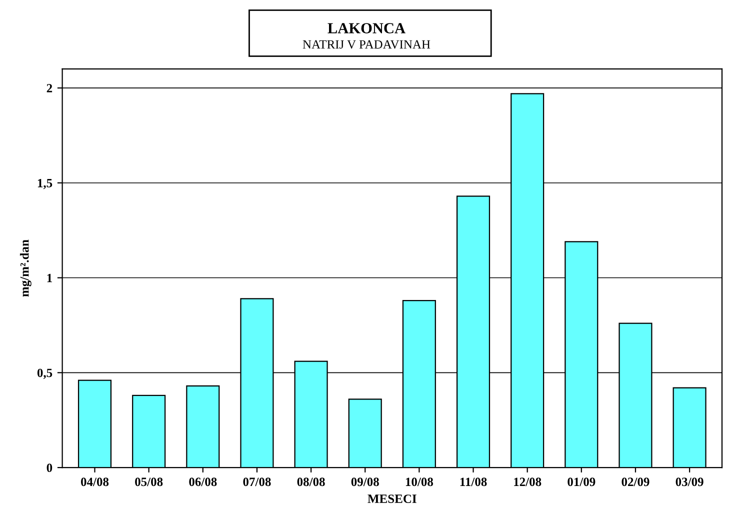  What do you see at coordinates (392, 498) in the screenshot?
I see `x-axis-title: MESECI` at bounding box center [392, 498].